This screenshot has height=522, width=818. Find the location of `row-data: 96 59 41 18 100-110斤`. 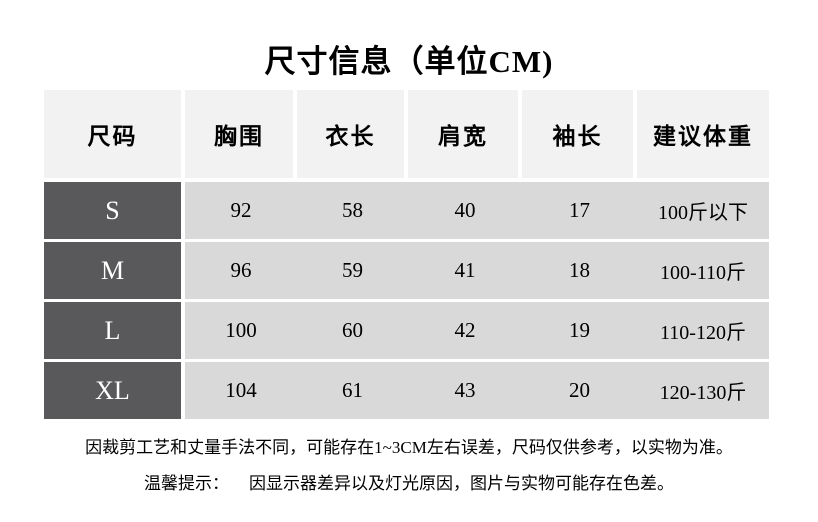

row-data: 96 59 41 18 100-110斤 is located at coordinates (477, 270).